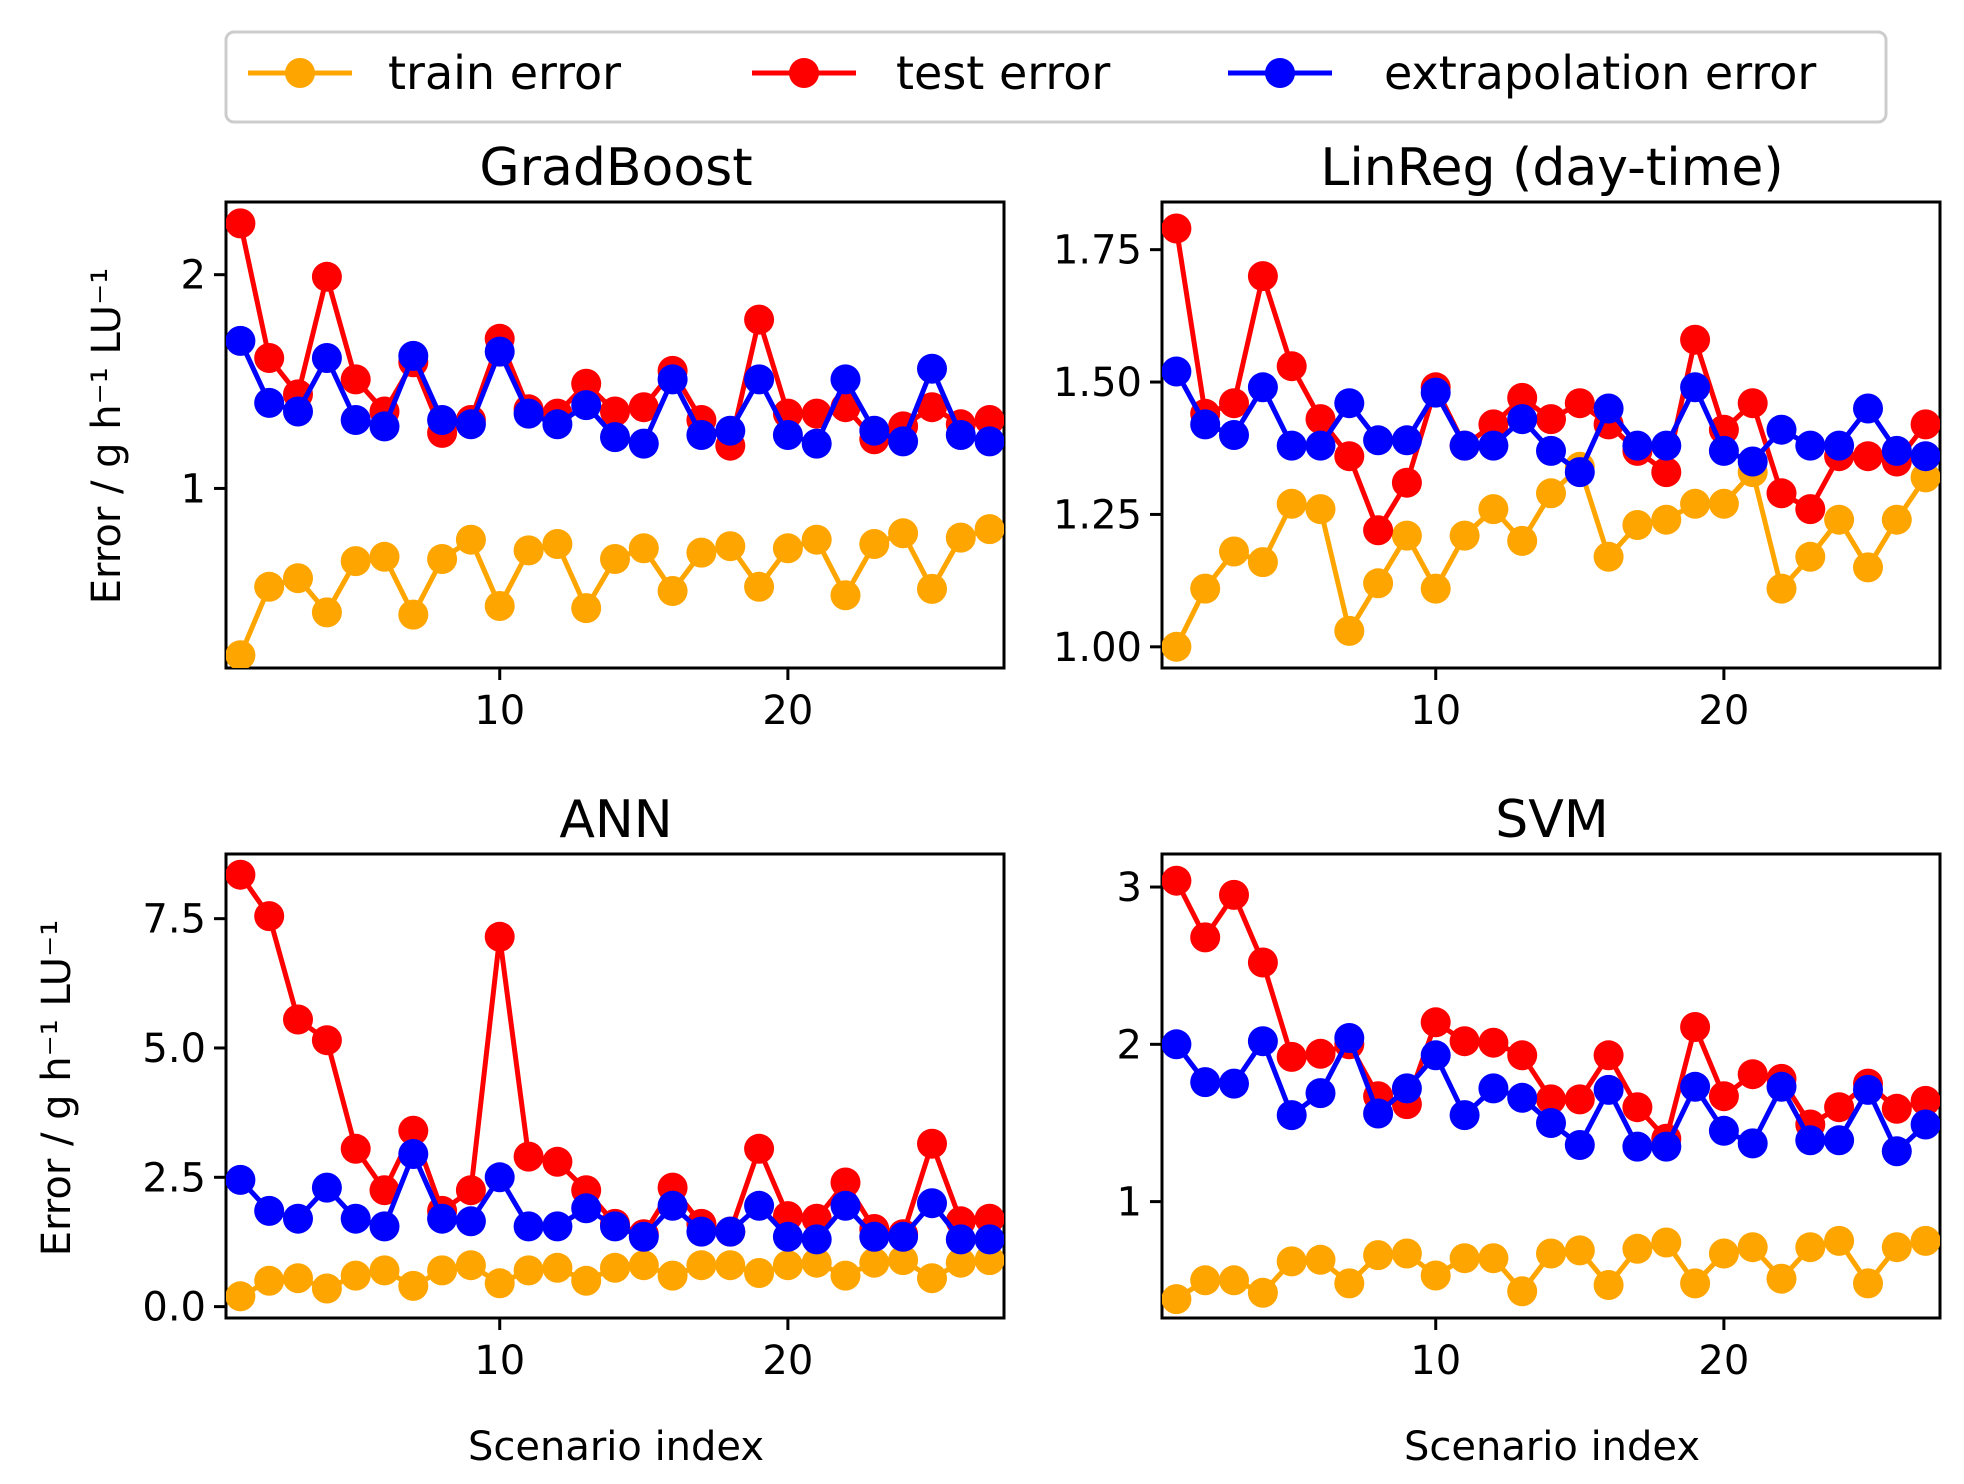  What do you see at coordinates (1056, 77) in the screenshot?
I see `legend-frame` at bounding box center [1056, 77].